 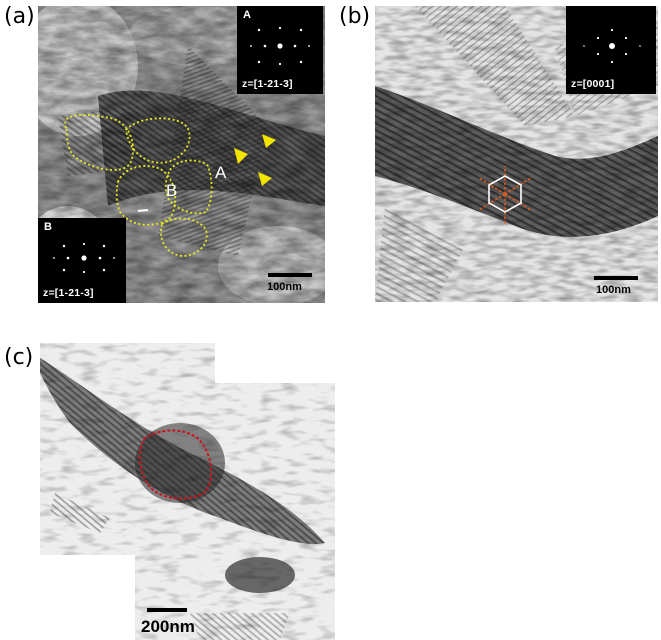 I want to click on panel-a-label: (a), so click(x=19, y=16).